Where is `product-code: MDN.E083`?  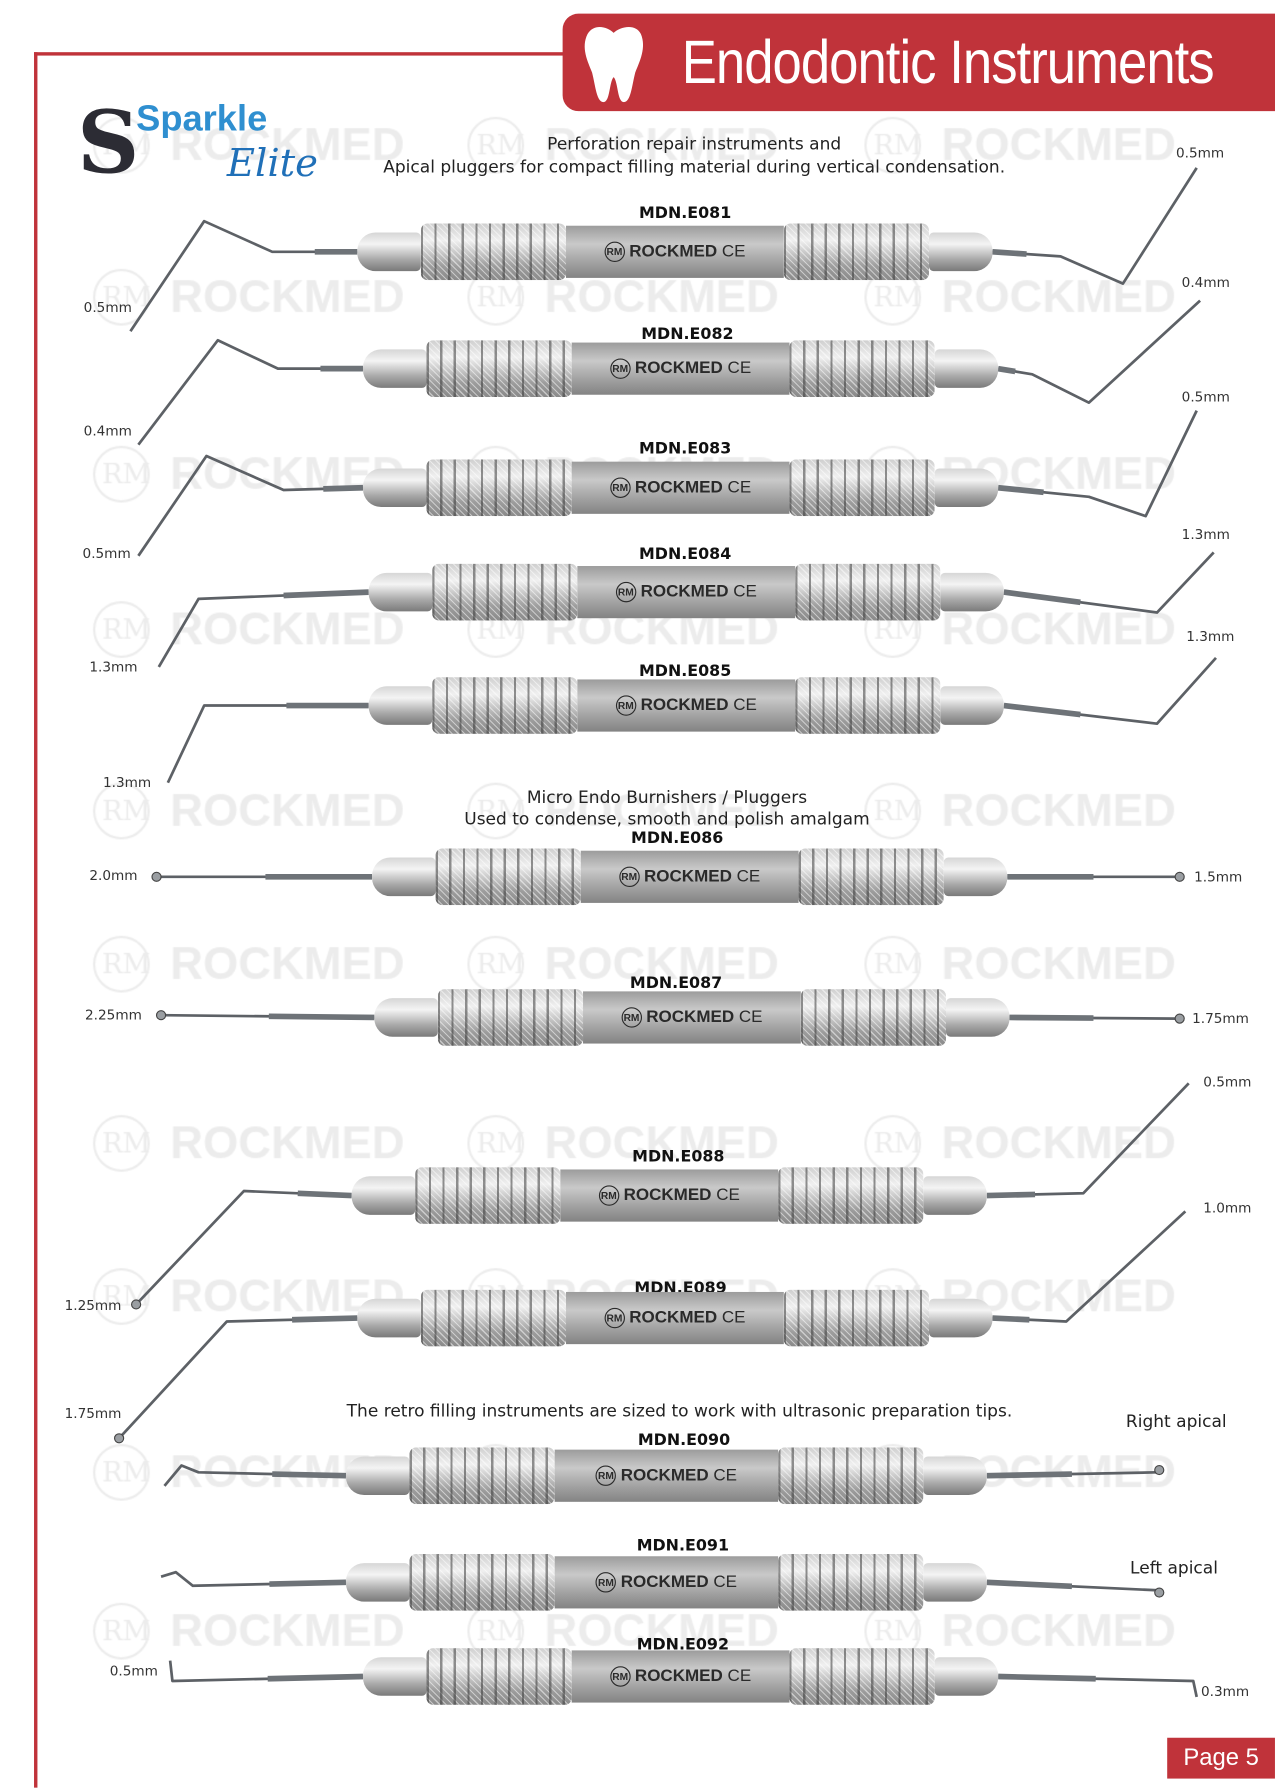
product-code: MDN.E083 is located at coordinates (685, 449).